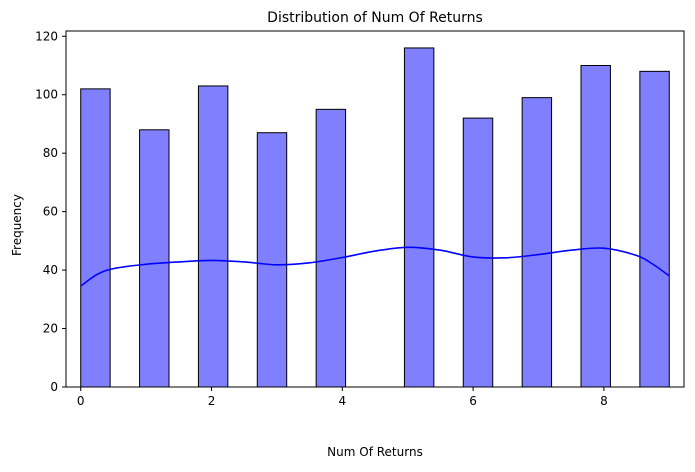 This screenshot has width=695, height=472. What do you see at coordinates (81, 401) in the screenshot?
I see `x-tick-label: 0` at bounding box center [81, 401].